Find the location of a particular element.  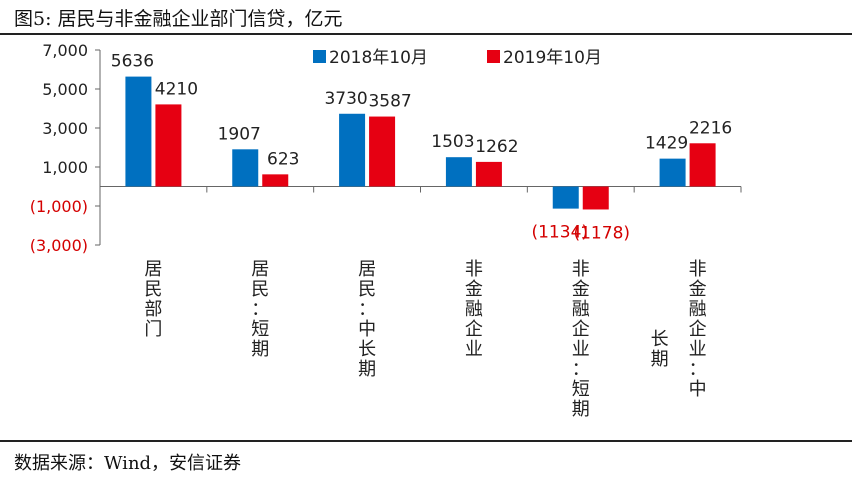

y-tick-label: 7,000 is located at coordinates (65, 50).